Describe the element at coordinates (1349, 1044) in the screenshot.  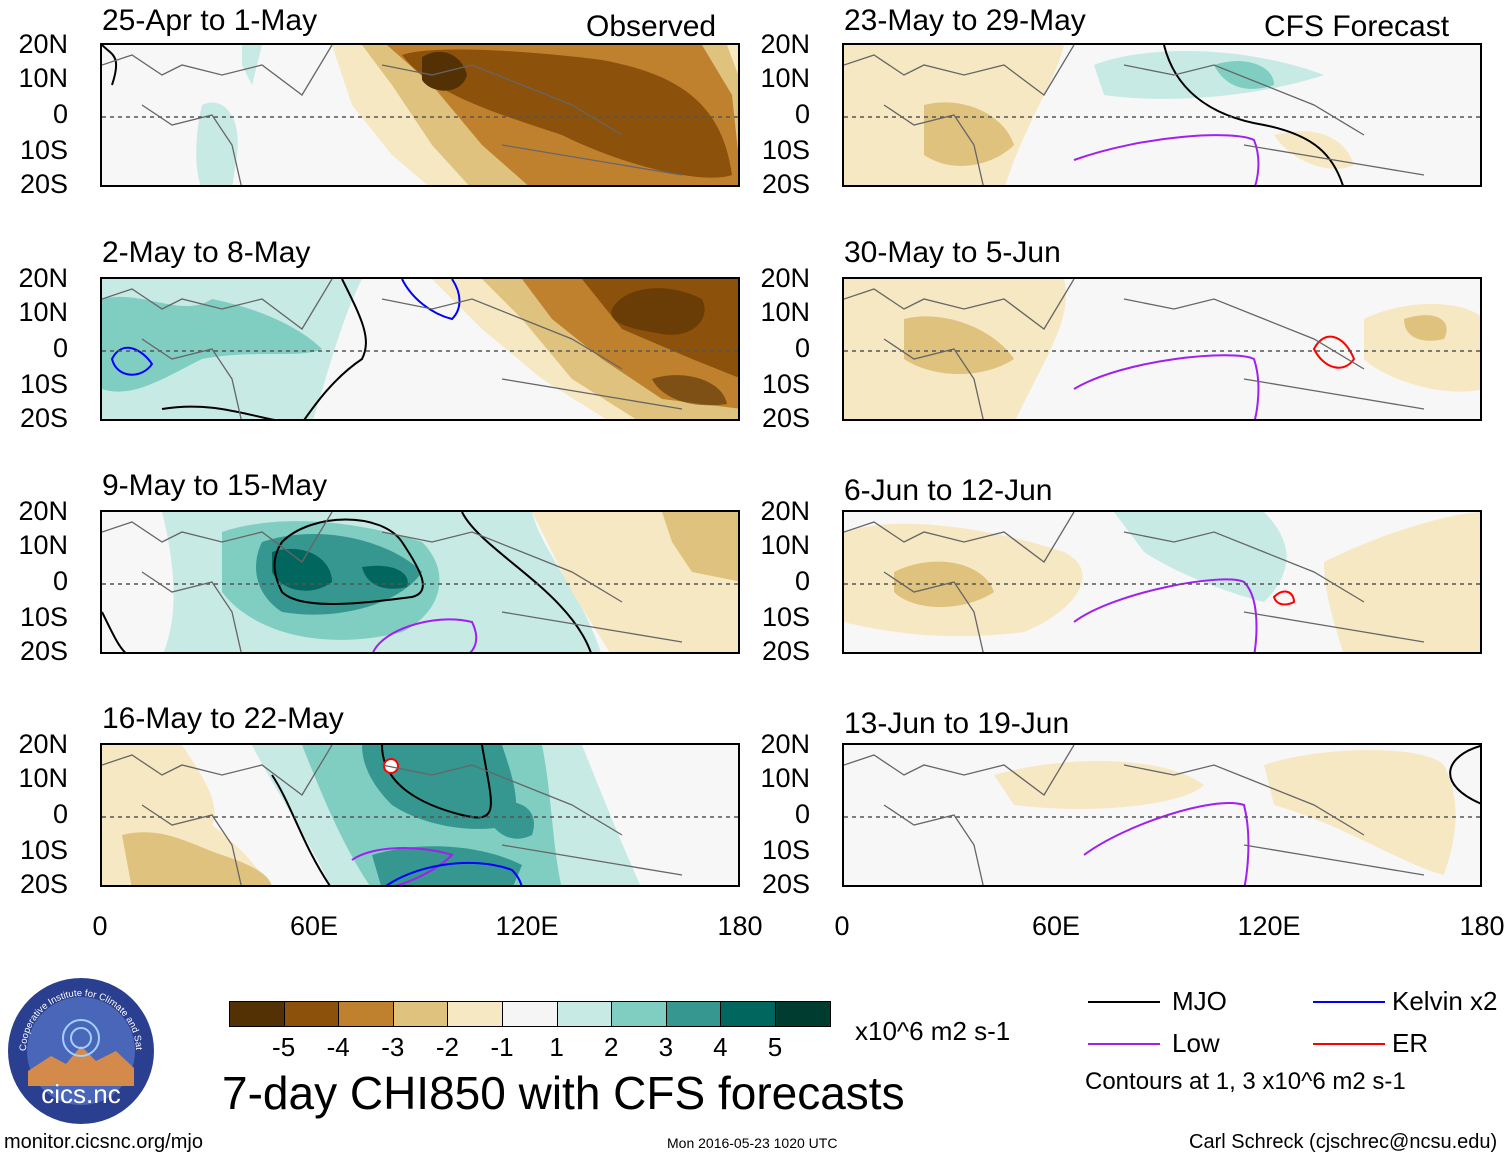
I see `legend-er-line` at that location.